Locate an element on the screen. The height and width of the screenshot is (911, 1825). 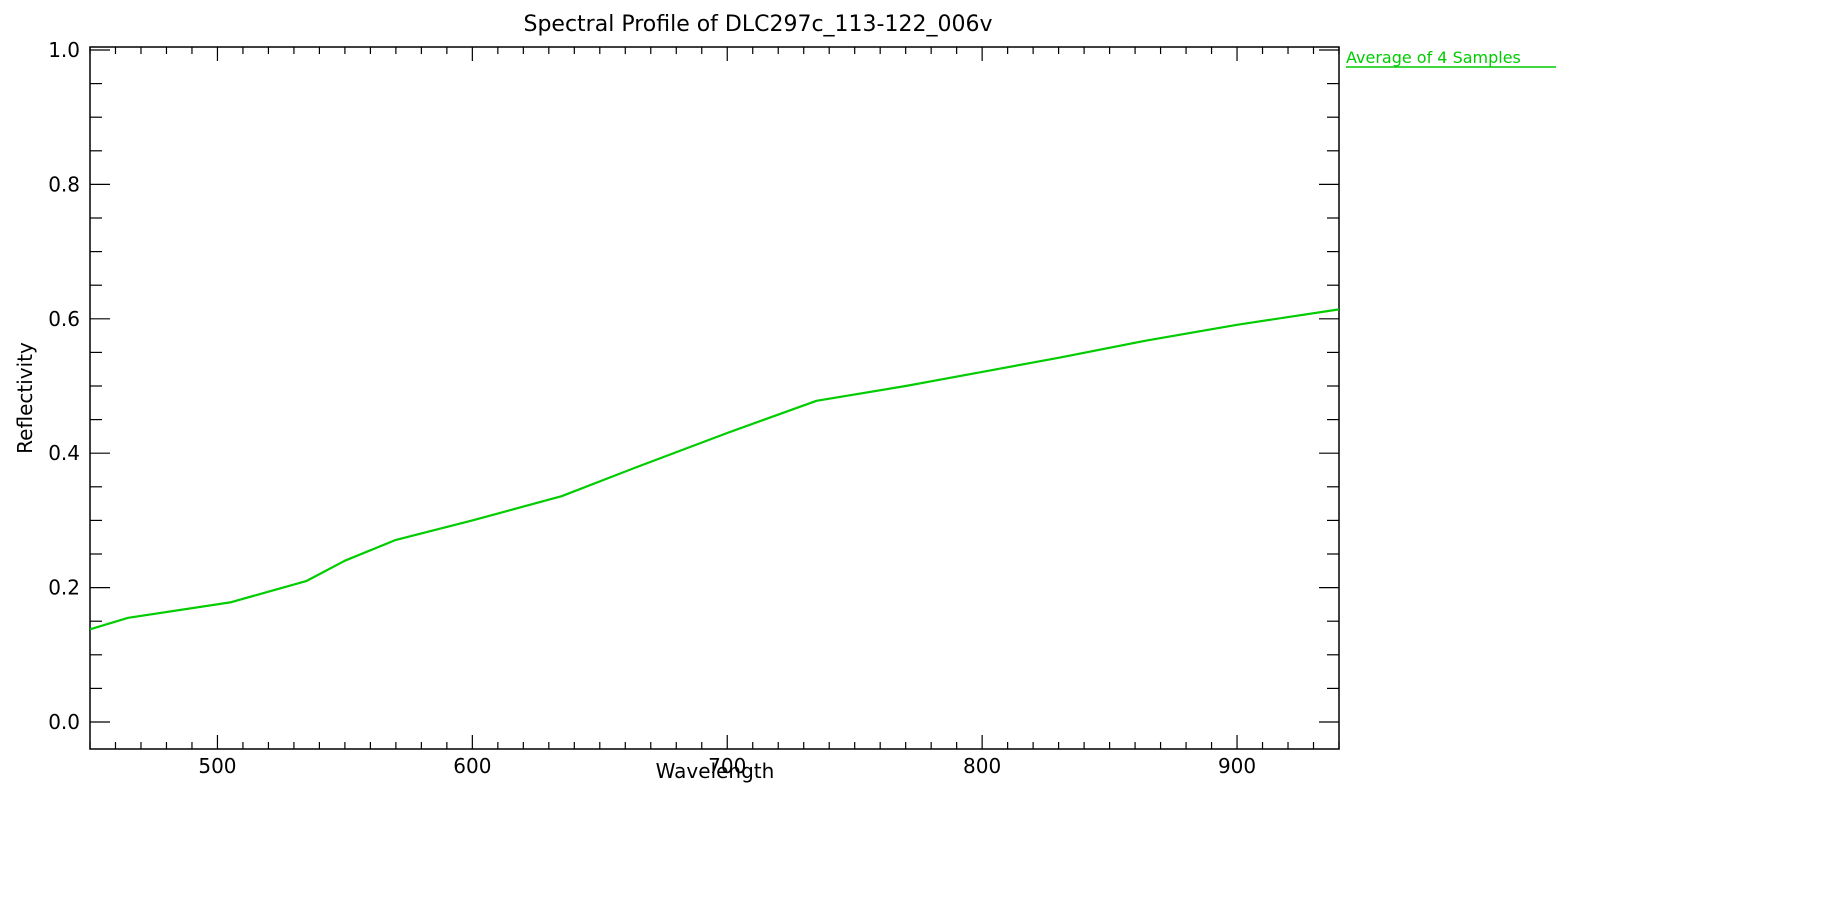
x-tick-label: 900 is located at coordinates (1237, 766).